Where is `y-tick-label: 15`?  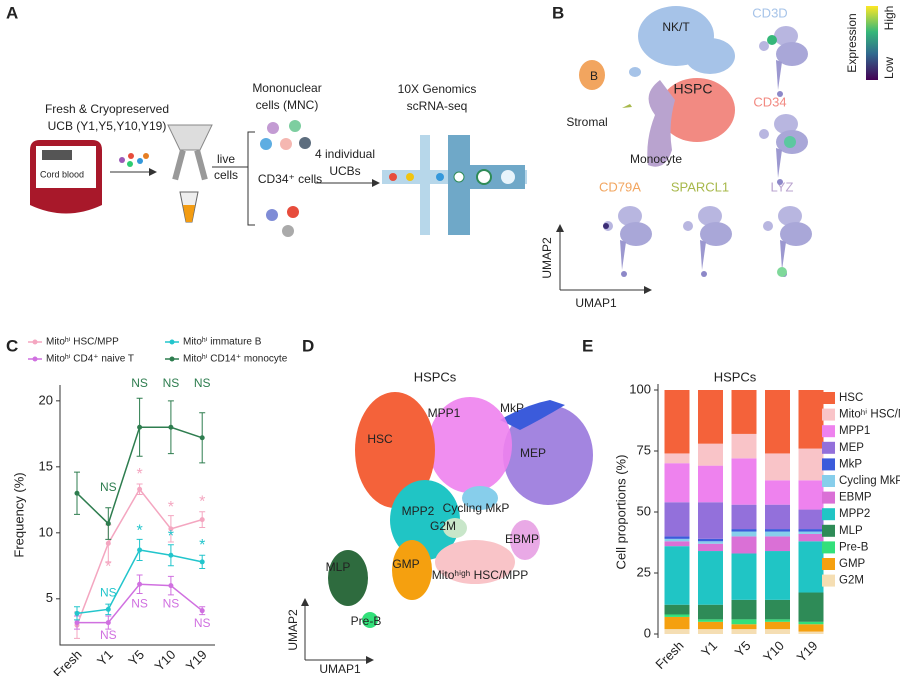
y-tick-label: 15 is located at coordinates (46, 465).